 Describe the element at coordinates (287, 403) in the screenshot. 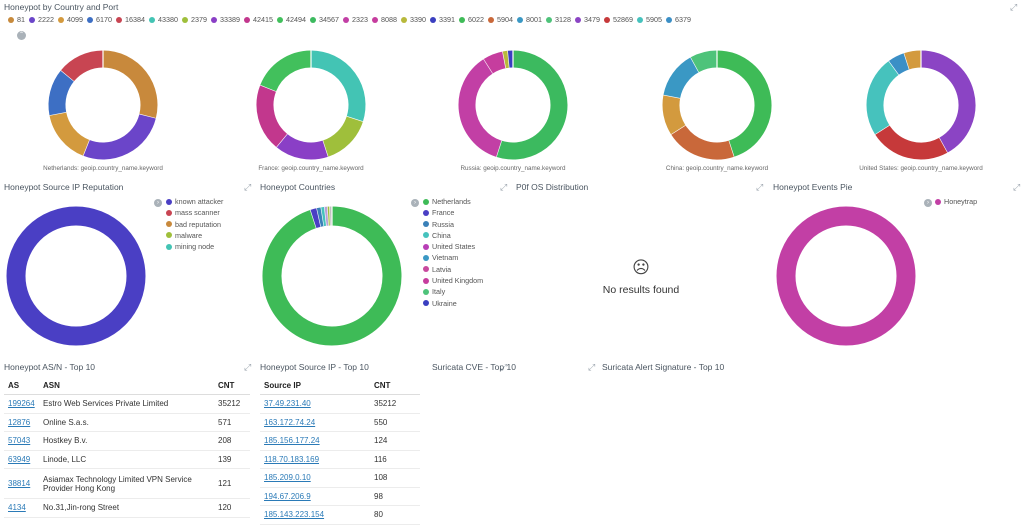

I see `source-ip-link: 37.49.231.40` at that location.